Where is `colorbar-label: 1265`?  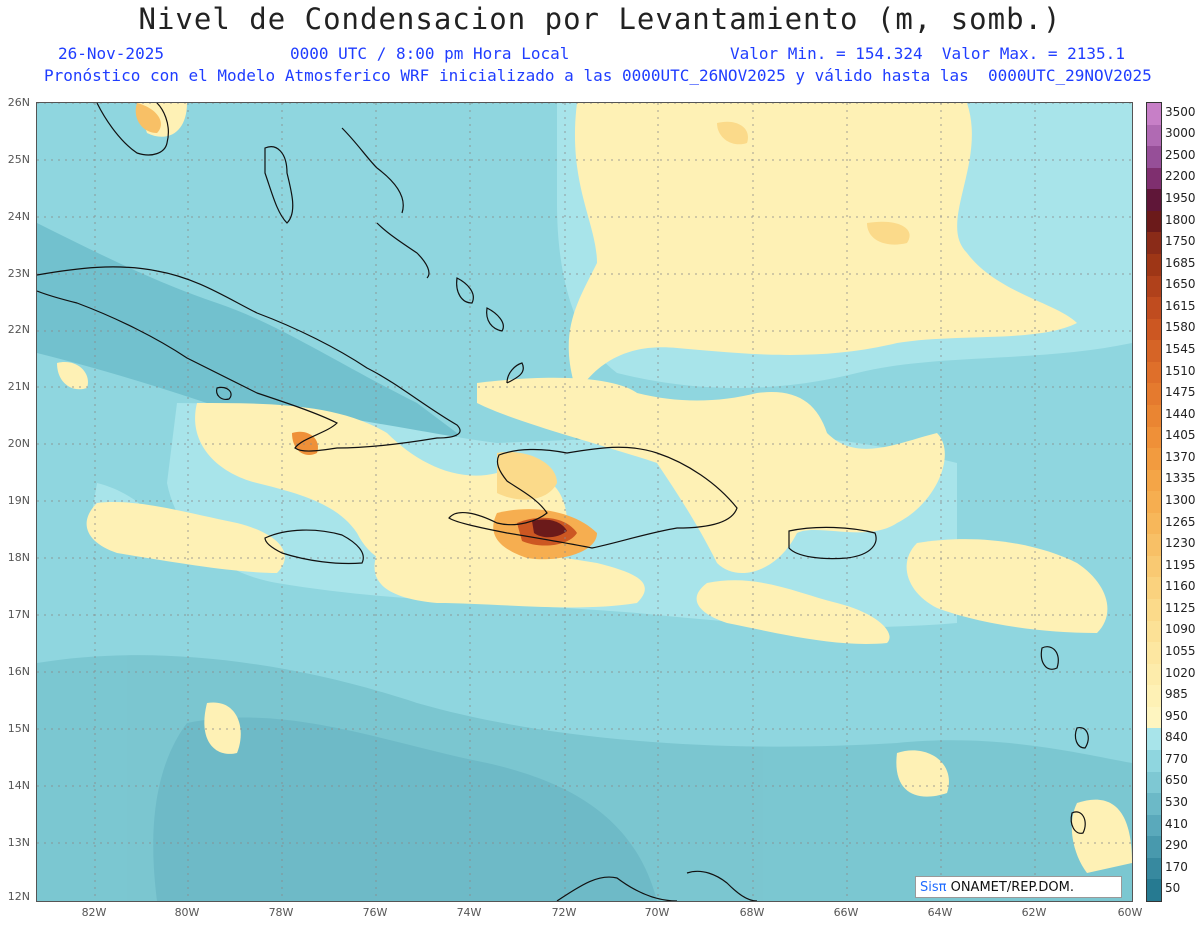 colorbar-label: 1265 is located at coordinates (1180, 521).